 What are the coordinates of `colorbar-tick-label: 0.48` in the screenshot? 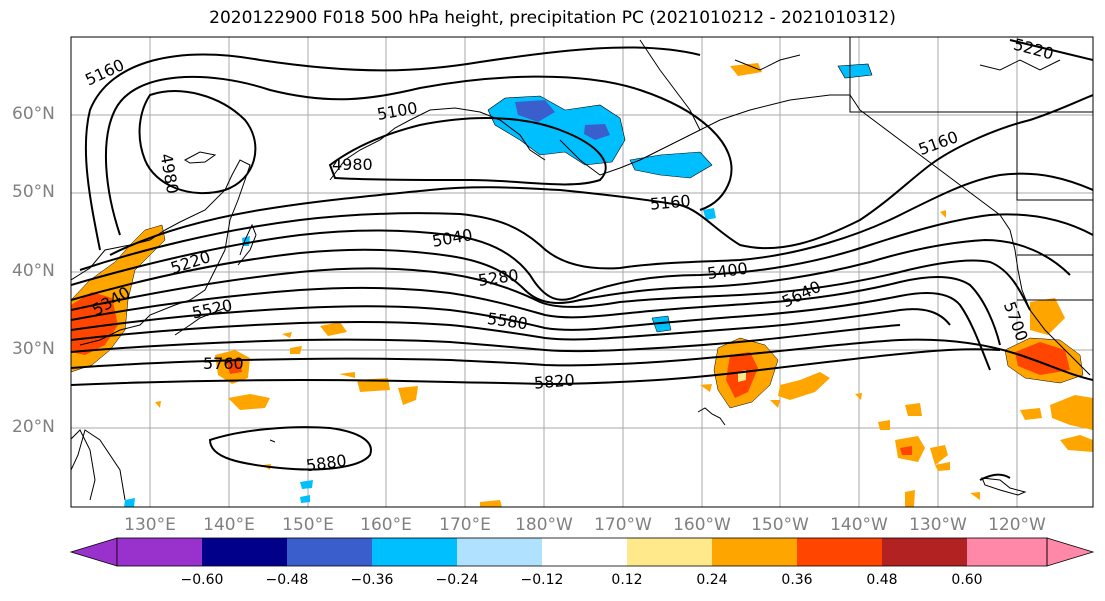 It's located at (882, 580).